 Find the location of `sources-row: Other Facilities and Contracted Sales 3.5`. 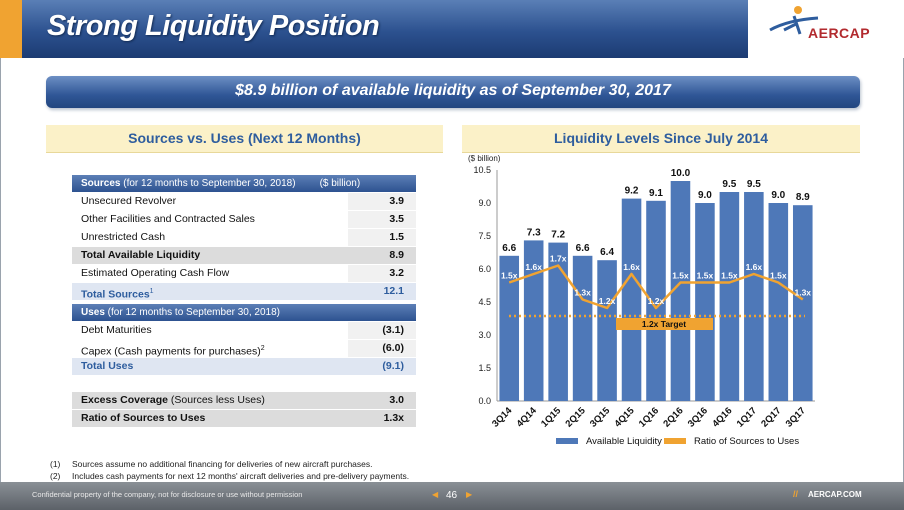

sources-row: Other Facilities and Contracted Sales 3.5 is located at coordinates (244, 220).